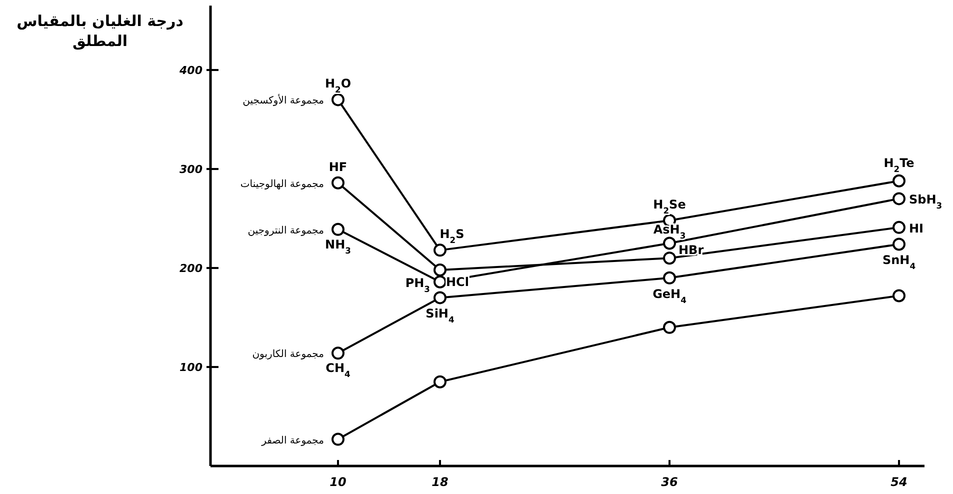  Describe the element at coordinates (338, 167) in the screenshot. I see `annotation: HF` at that location.